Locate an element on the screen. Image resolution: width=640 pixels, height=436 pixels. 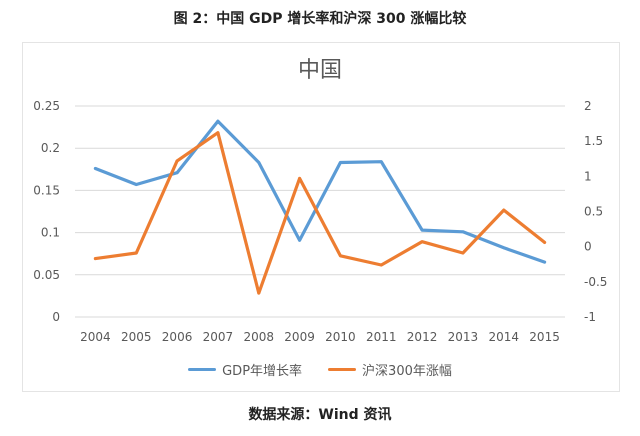
x-tick-label: 2007 is located at coordinates (218, 337).